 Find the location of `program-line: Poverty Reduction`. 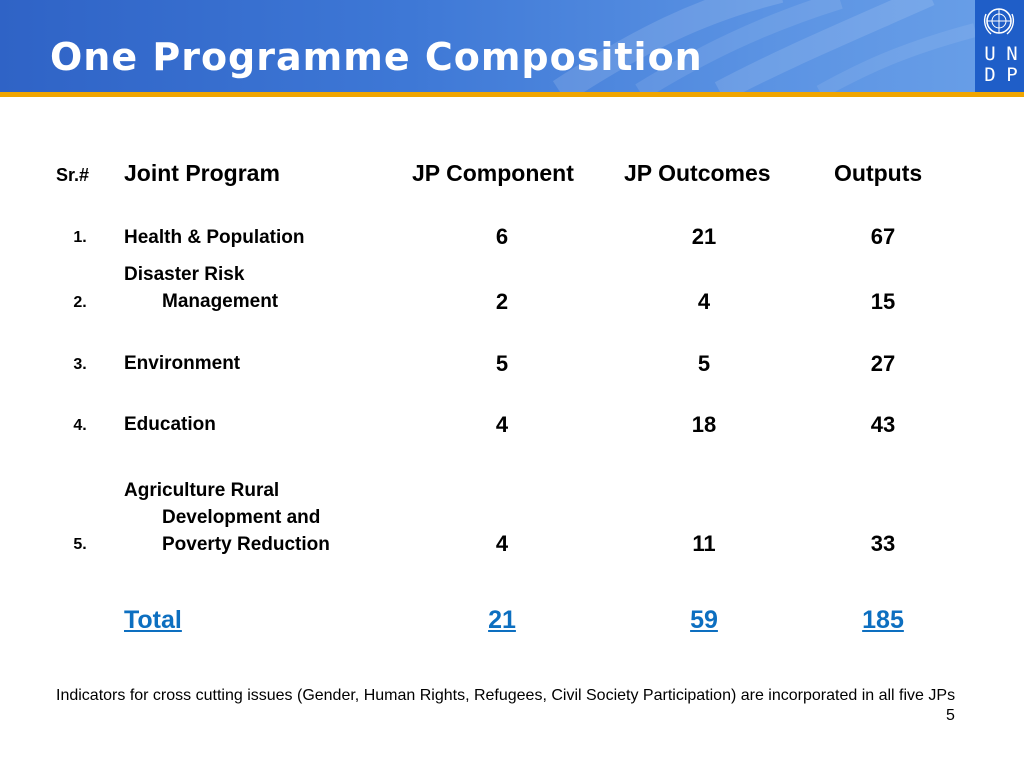

program-line: Poverty Reduction is located at coordinates (246, 544).